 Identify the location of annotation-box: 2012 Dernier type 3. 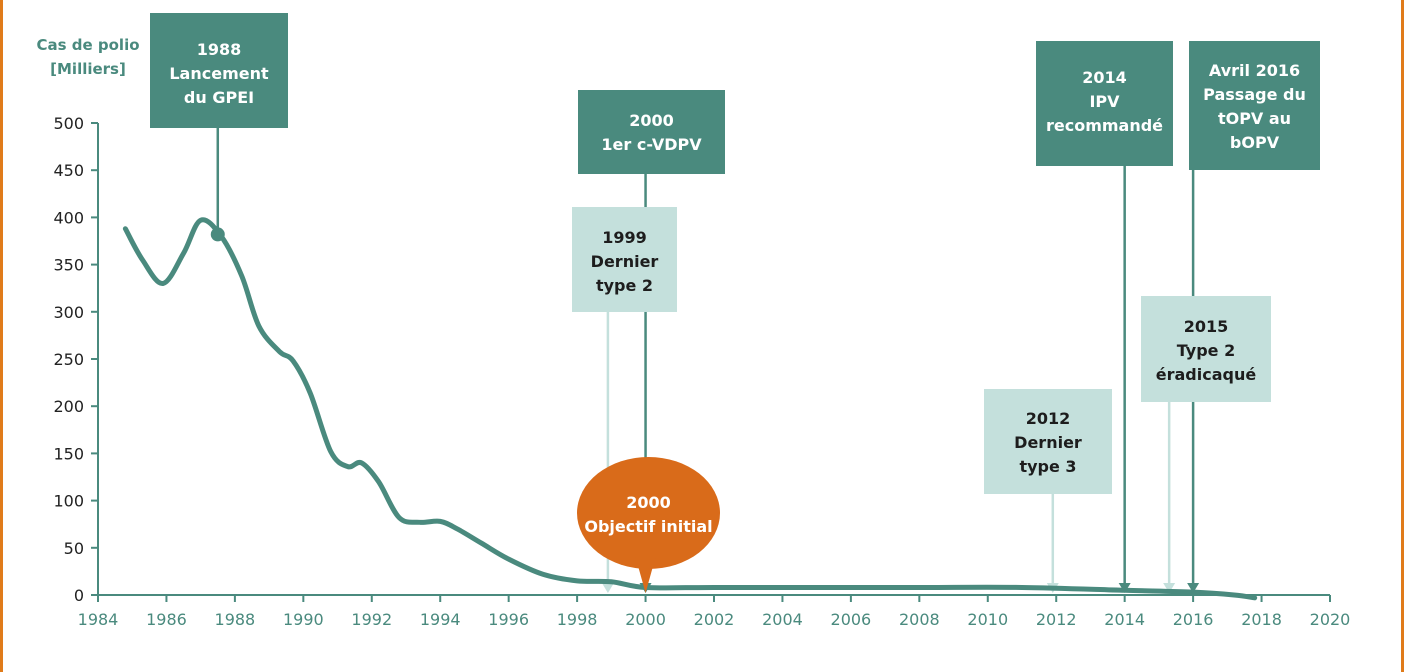
(1048, 441).